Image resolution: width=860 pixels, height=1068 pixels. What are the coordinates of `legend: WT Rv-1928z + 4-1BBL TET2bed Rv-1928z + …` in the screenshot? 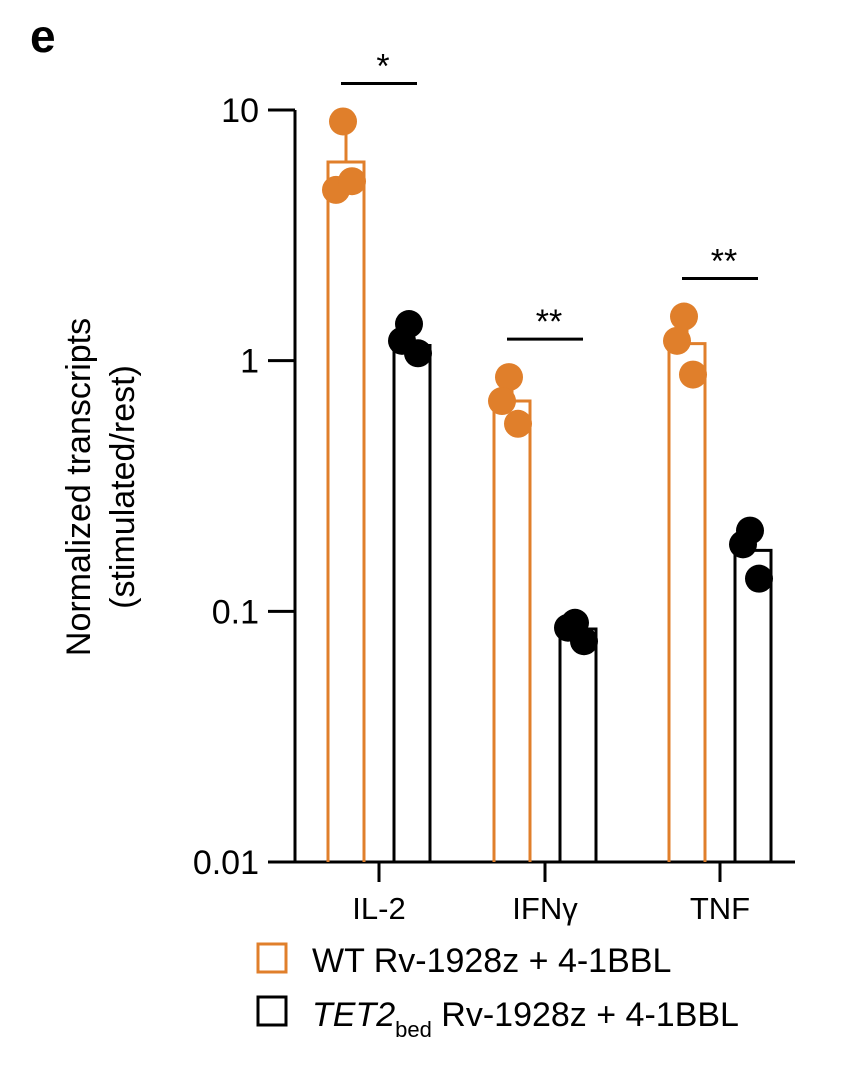 It's located at (497, 992).